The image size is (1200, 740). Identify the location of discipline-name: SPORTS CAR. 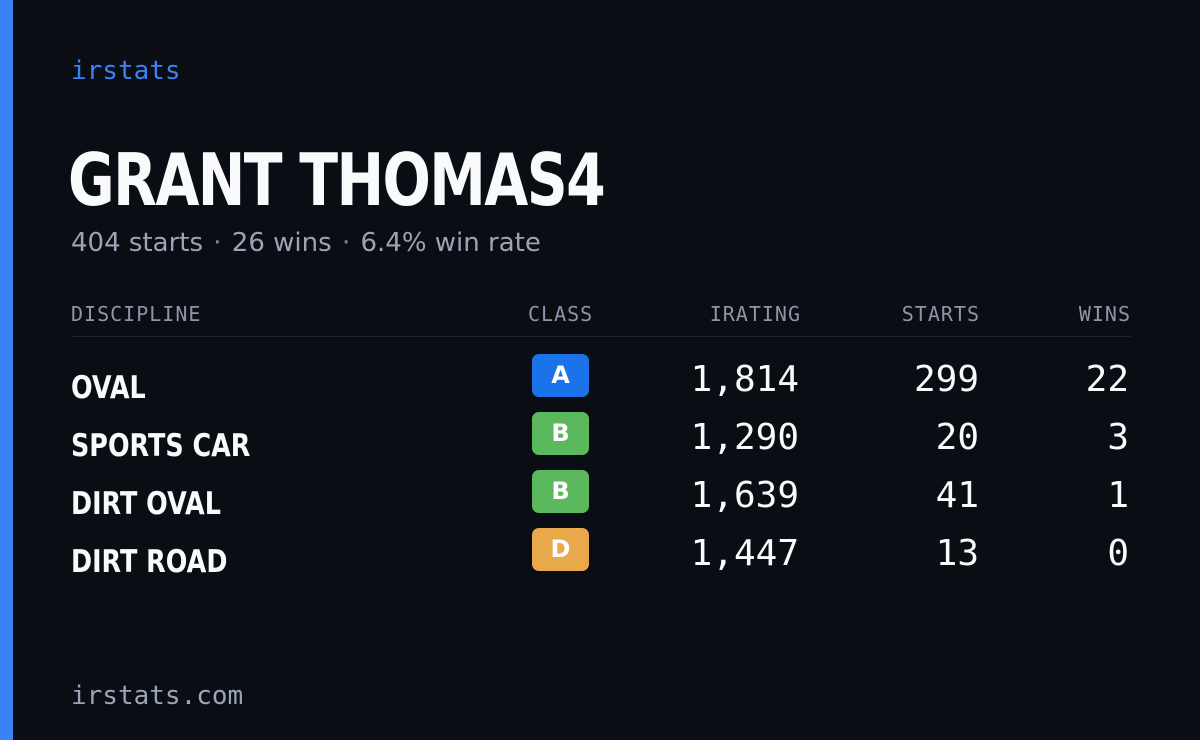
(161, 446).